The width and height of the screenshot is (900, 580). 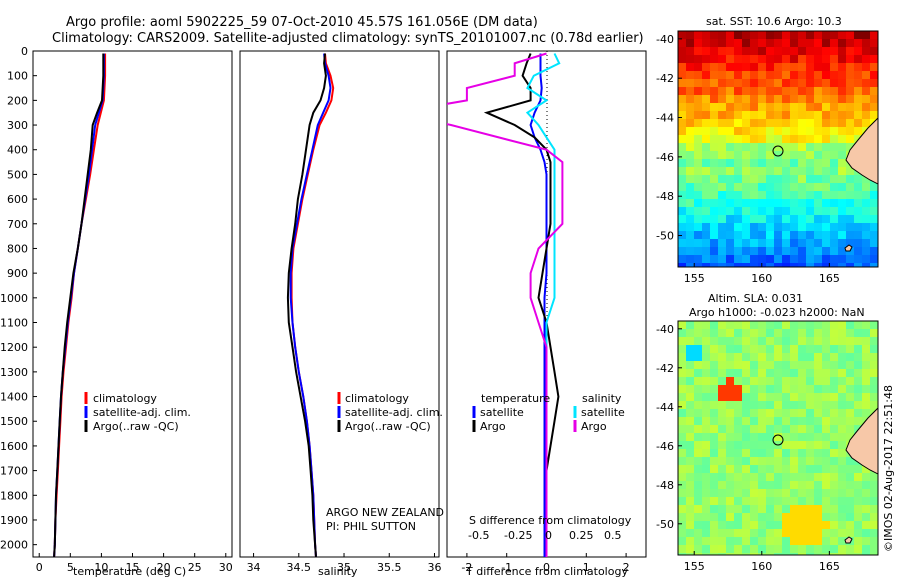 What do you see at coordinates (778, 149) in the screenshot?
I see `sst-heatmap` at bounding box center [778, 149].